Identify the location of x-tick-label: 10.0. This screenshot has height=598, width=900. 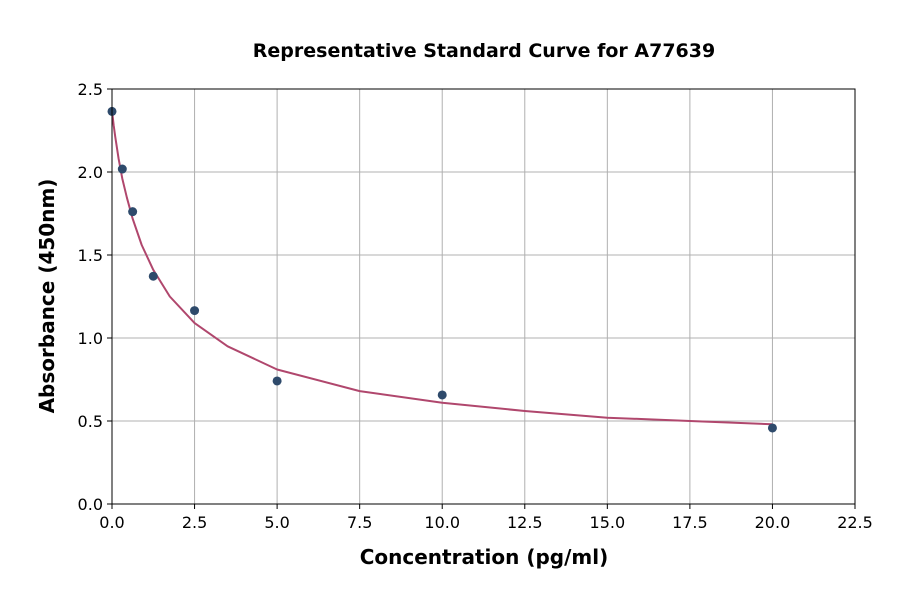
(442, 522).